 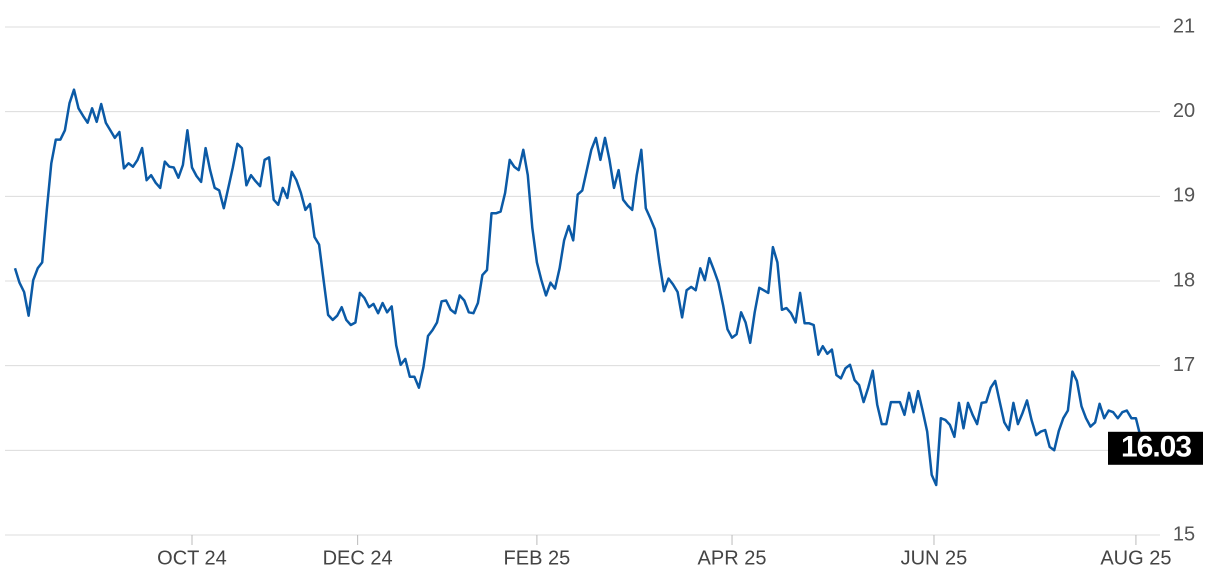 What do you see at coordinates (1184, 111) in the screenshot?
I see `y-tick-label: 20` at bounding box center [1184, 111].